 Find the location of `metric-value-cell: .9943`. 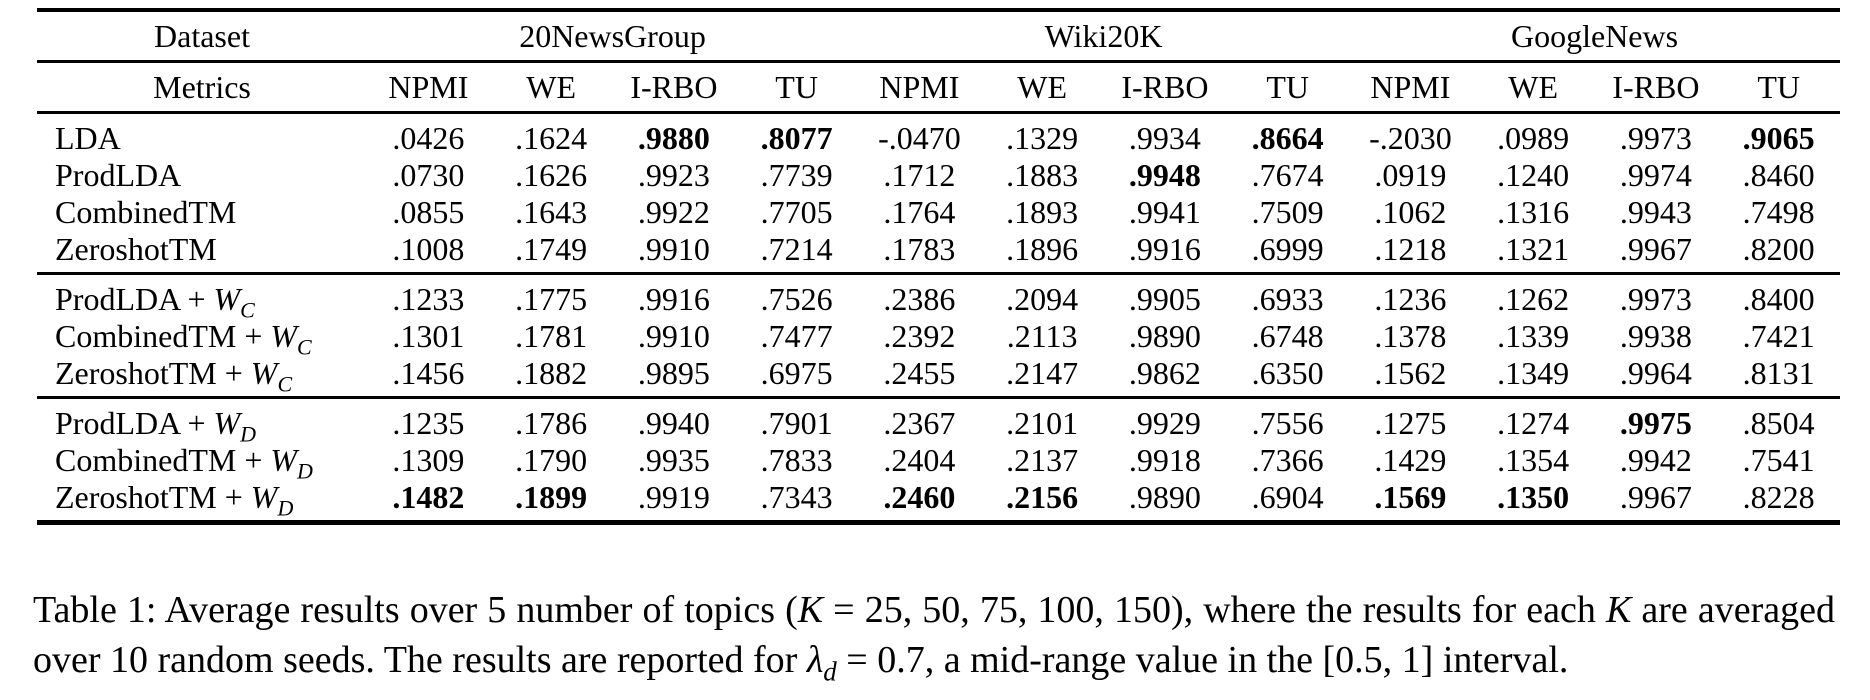

metric-value-cell: .9943 is located at coordinates (1655, 212).